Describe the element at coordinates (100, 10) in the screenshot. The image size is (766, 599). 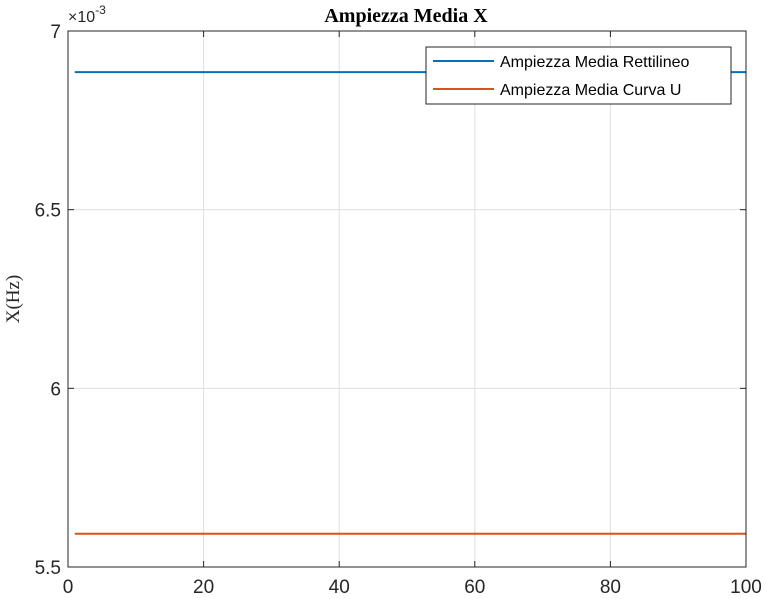
I see `y-exponent-power: -3` at that location.